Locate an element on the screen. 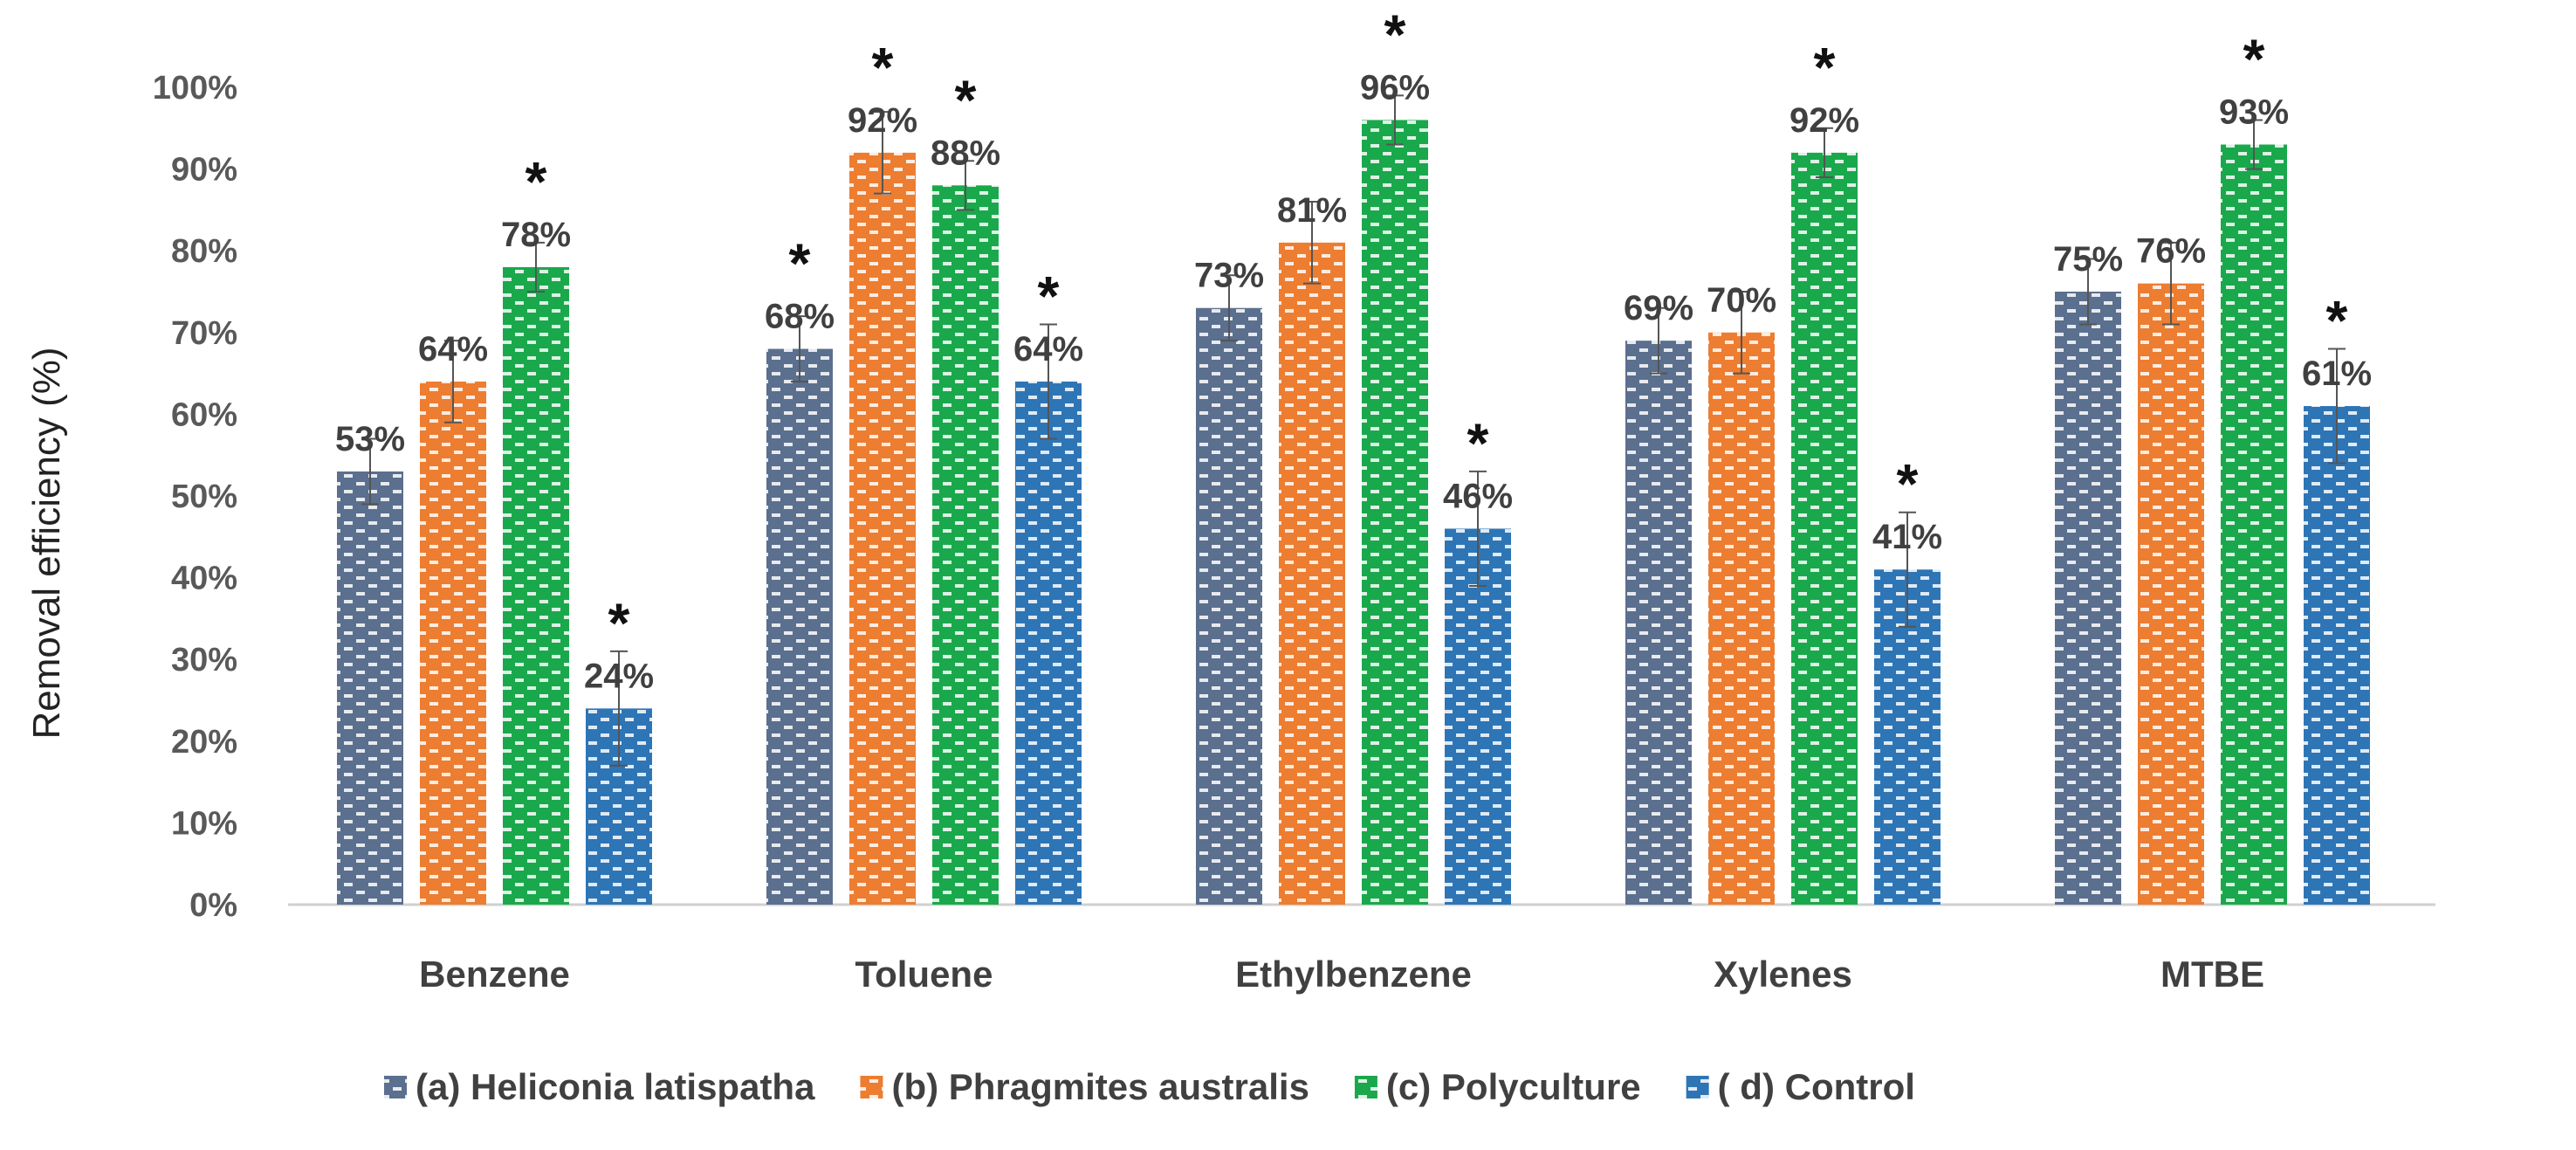 The width and height of the screenshot is (2576, 1150). data-label: 75% is located at coordinates (2088, 259).